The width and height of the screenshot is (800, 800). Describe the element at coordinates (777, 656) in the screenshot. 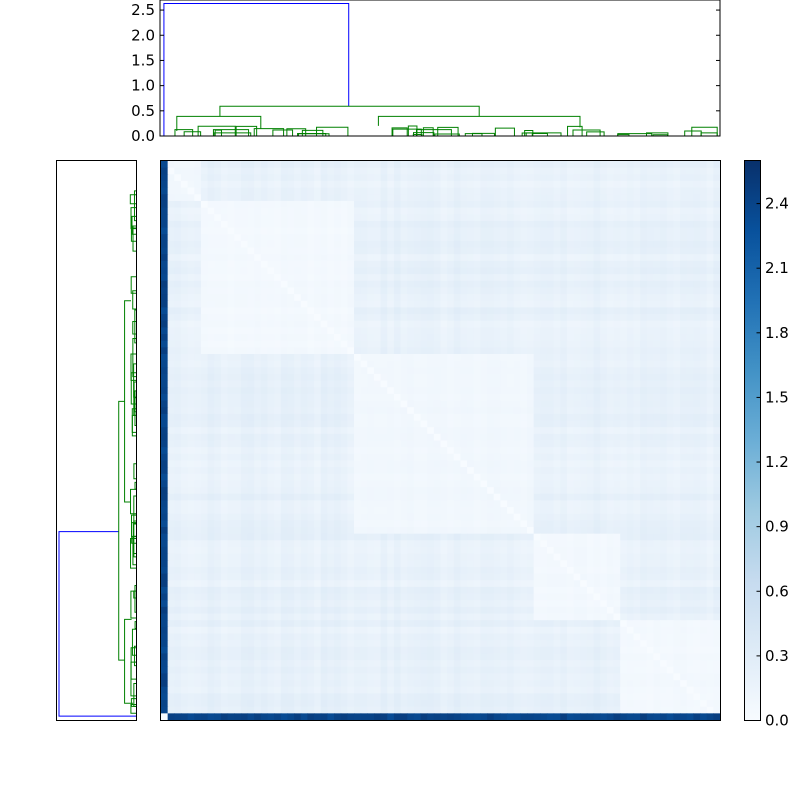

I see `colorbar-tick-label: 0.3` at that location.